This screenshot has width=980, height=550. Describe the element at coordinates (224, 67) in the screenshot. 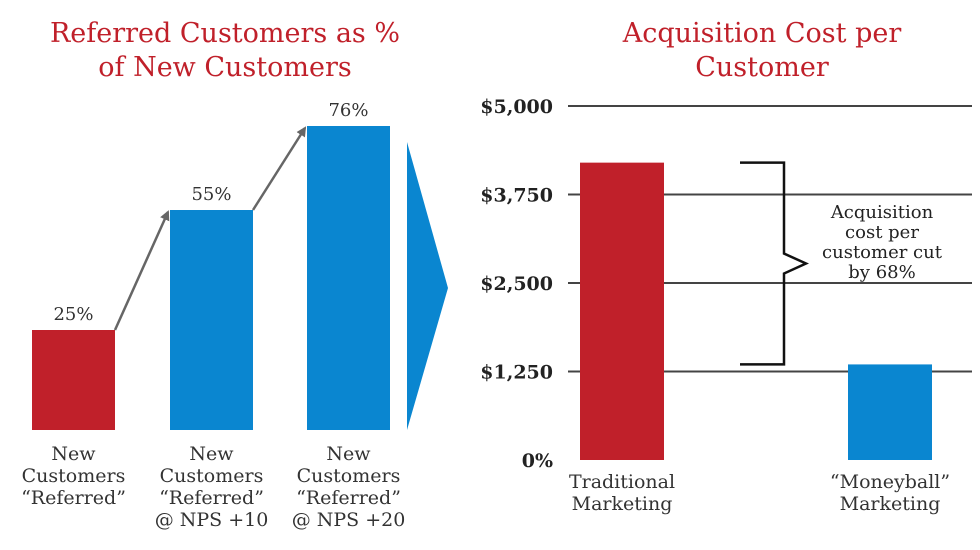

I see `left-chart-title-line-2: of New Customers` at that location.